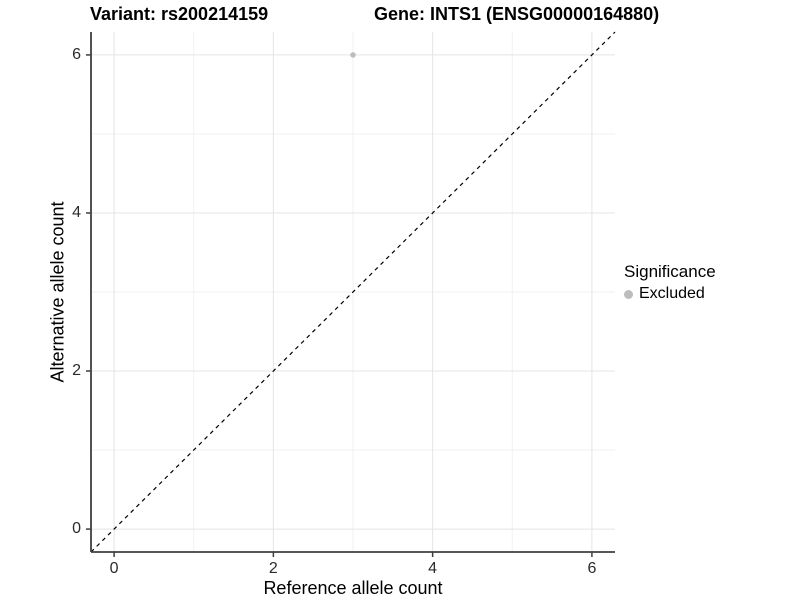 The height and width of the screenshot is (600, 800). I want to click on legend-point-icon, so click(628, 294).